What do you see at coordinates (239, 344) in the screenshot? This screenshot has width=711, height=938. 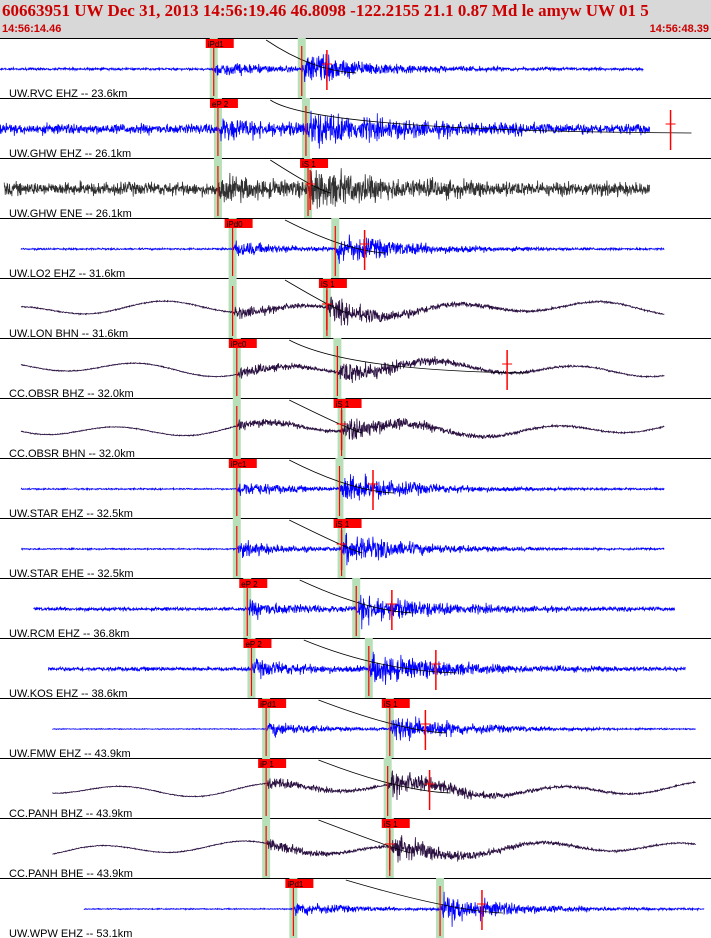 I see `p-pick-label: iPc0` at bounding box center [239, 344].